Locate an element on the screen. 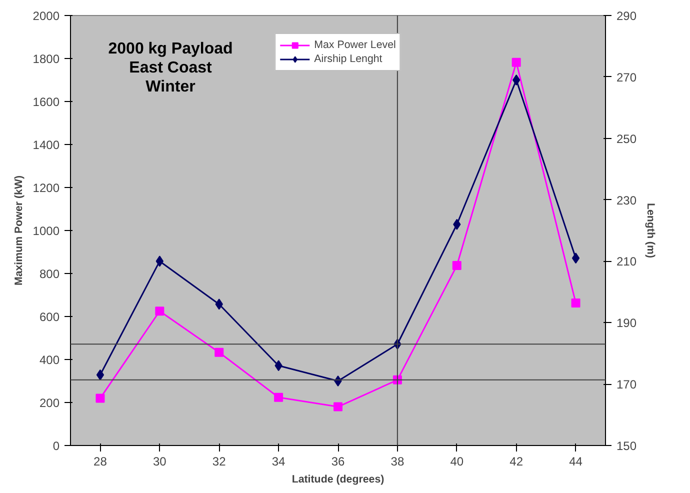 The width and height of the screenshot is (690, 493). y2-tick-label: 150 is located at coordinates (626, 446).